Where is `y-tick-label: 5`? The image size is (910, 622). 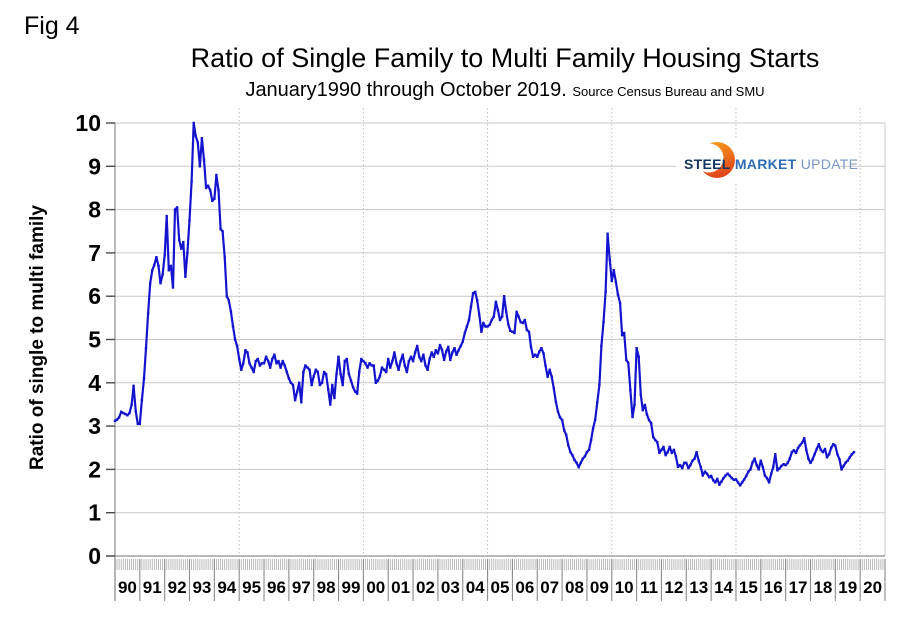
y-tick-label: 5 is located at coordinates (94, 340).